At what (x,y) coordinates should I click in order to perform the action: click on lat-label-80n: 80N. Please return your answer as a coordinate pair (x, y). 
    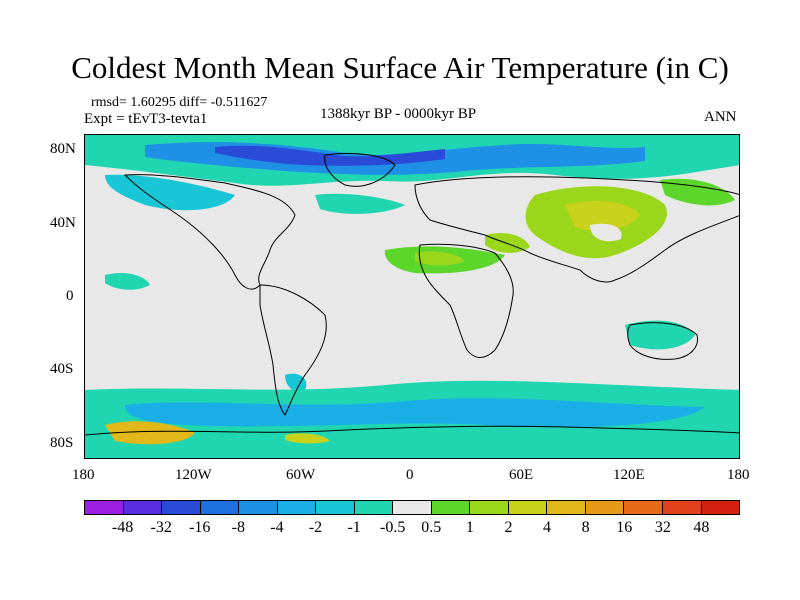
    Looking at the image, I should click on (63, 149).